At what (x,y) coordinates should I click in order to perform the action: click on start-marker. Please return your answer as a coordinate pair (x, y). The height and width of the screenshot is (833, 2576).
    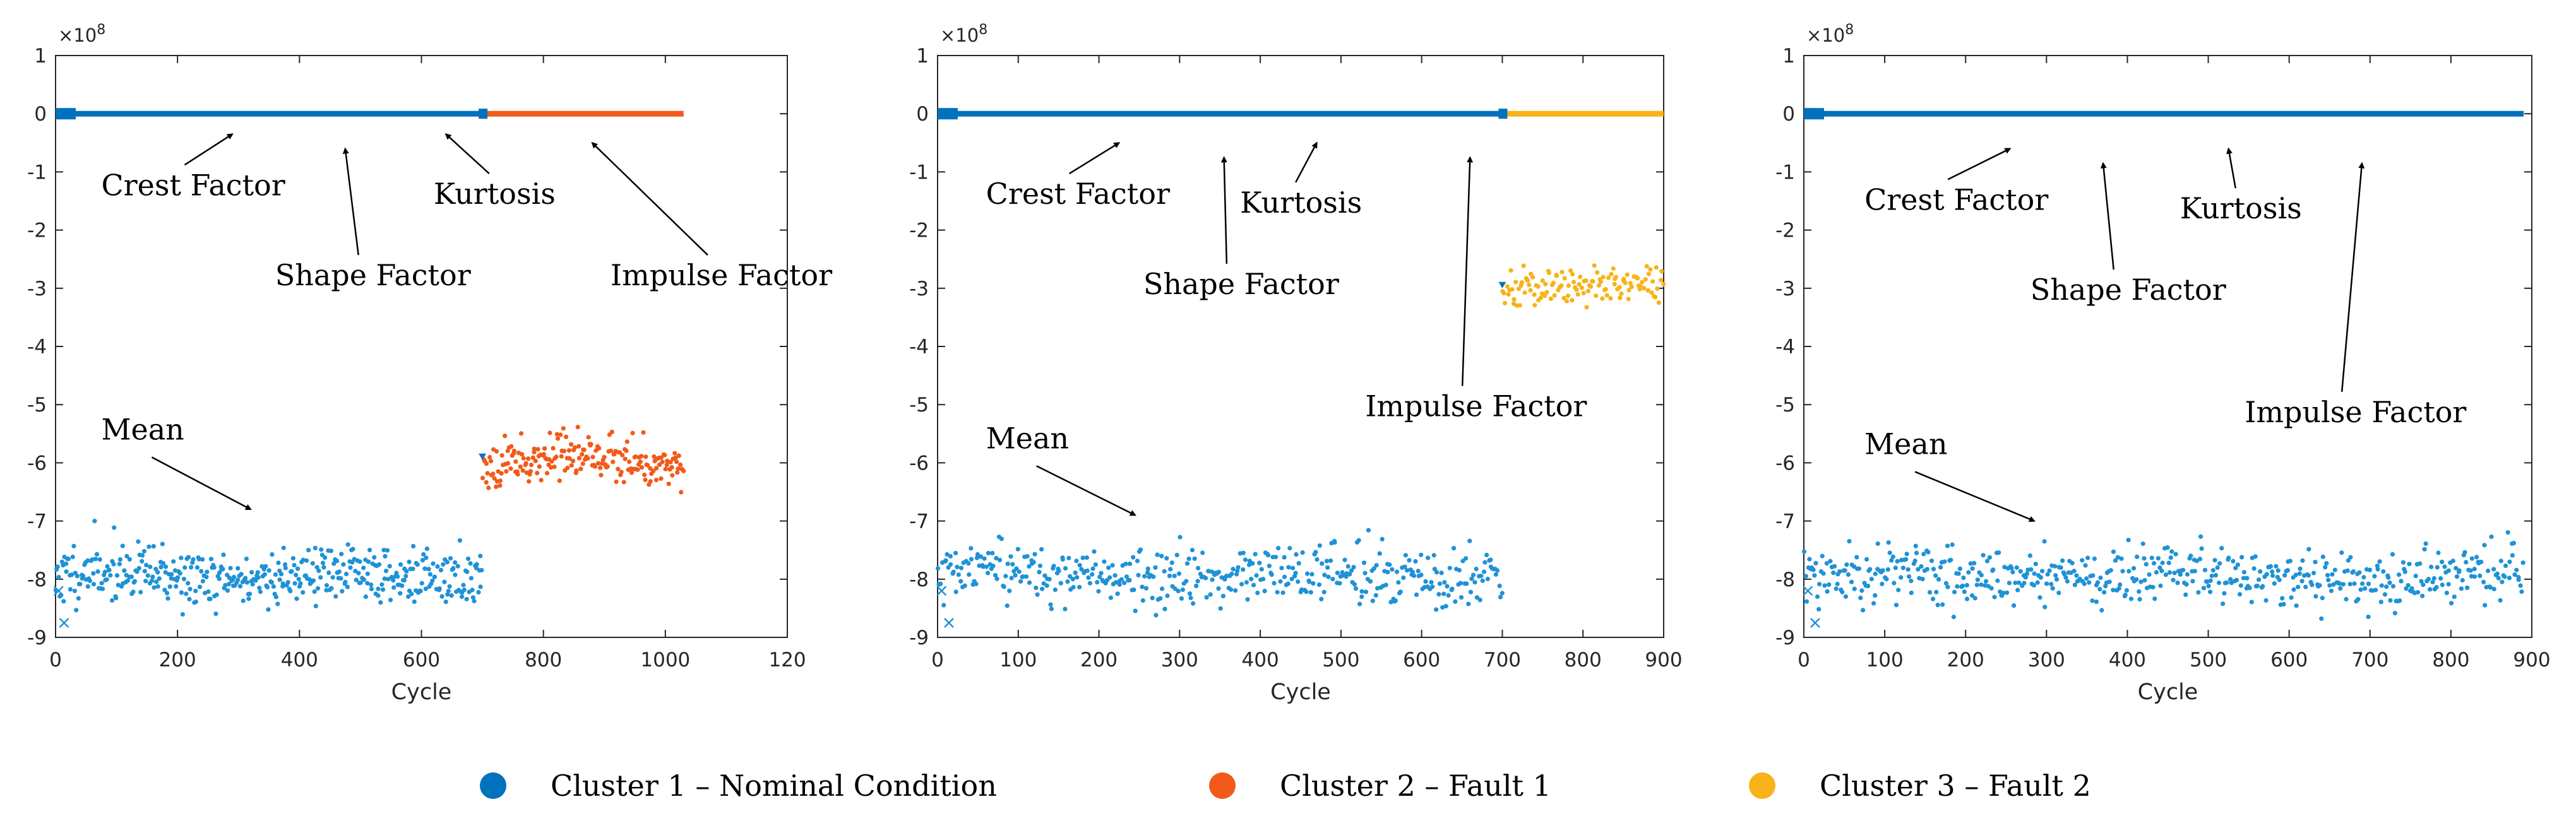
    Looking at the image, I should click on (1808, 591).